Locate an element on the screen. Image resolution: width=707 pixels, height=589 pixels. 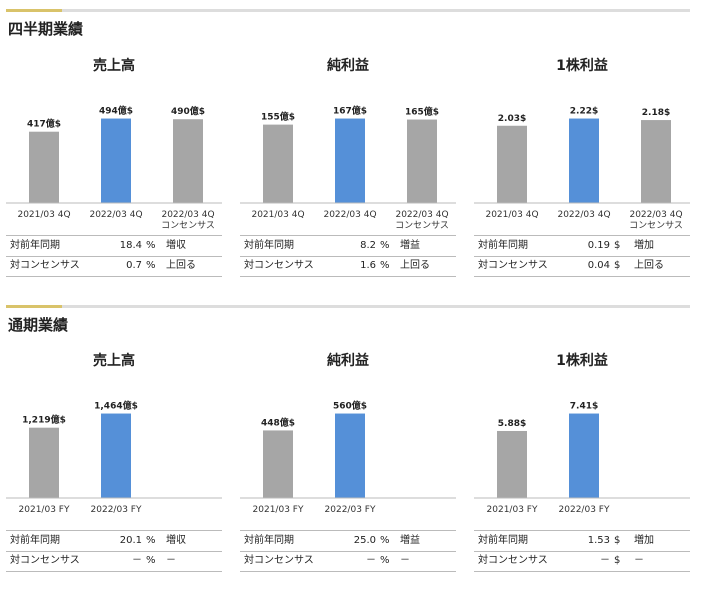
bar-value-label: 165億$ is located at coordinates (422, 112).